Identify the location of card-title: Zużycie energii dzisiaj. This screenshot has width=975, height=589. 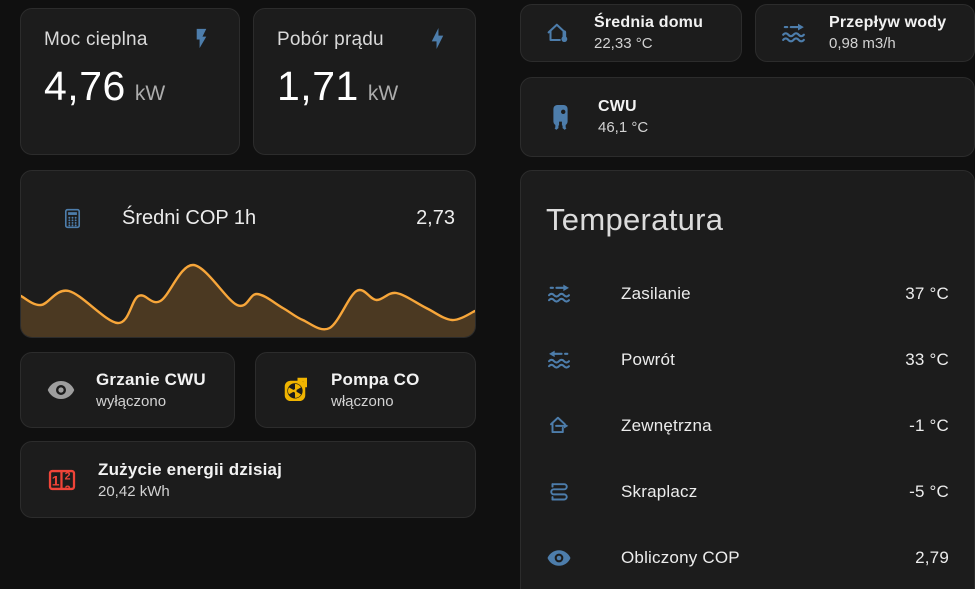
(190, 469).